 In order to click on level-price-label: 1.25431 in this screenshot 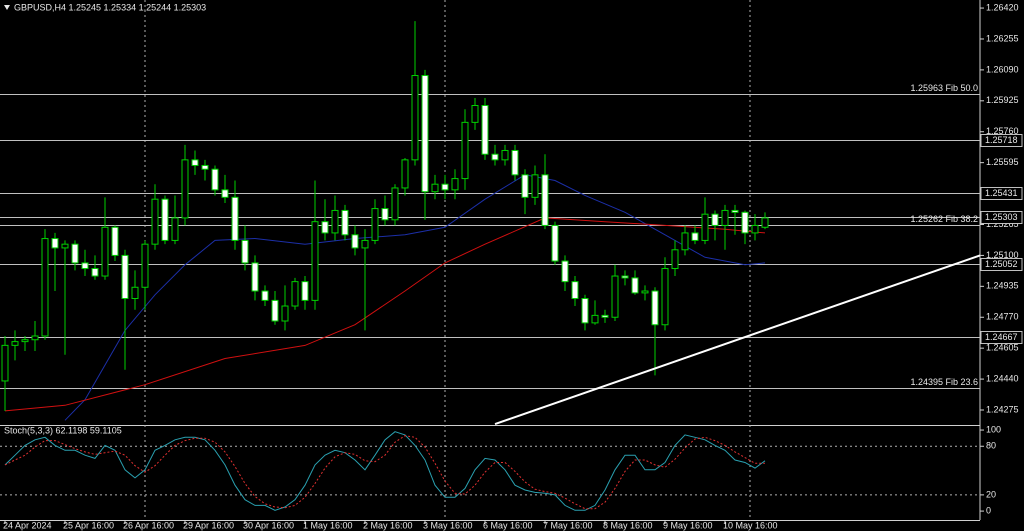, I will do `click(1001, 193)`.